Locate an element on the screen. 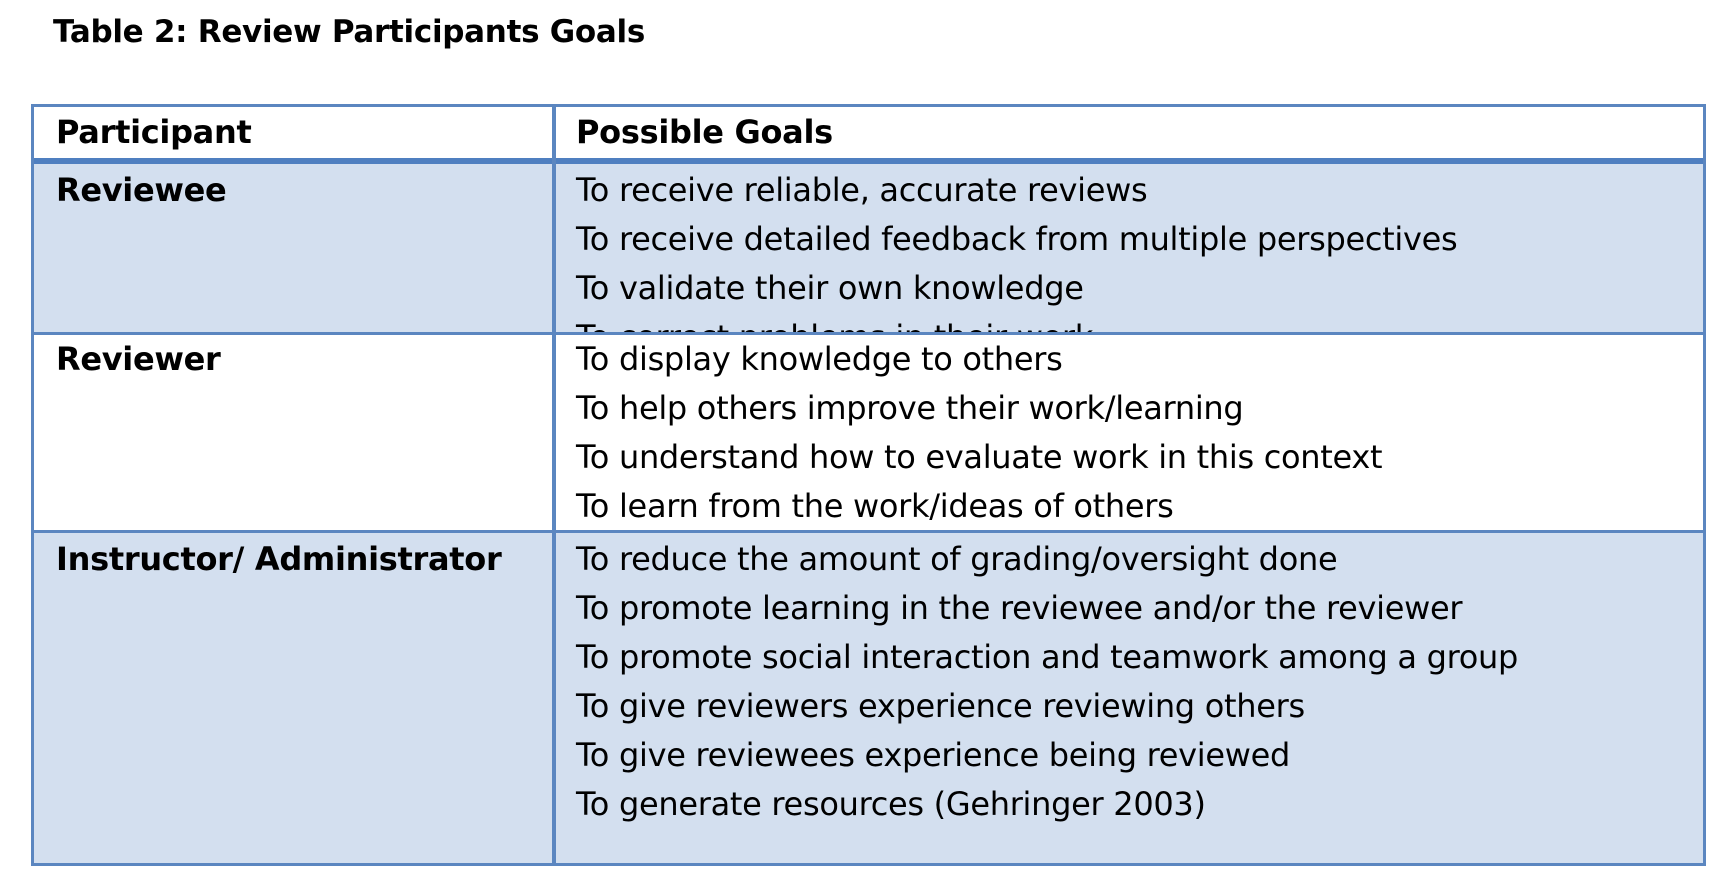  table-caption: Table 2: Review Participants Goals is located at coordinates (349, 32).